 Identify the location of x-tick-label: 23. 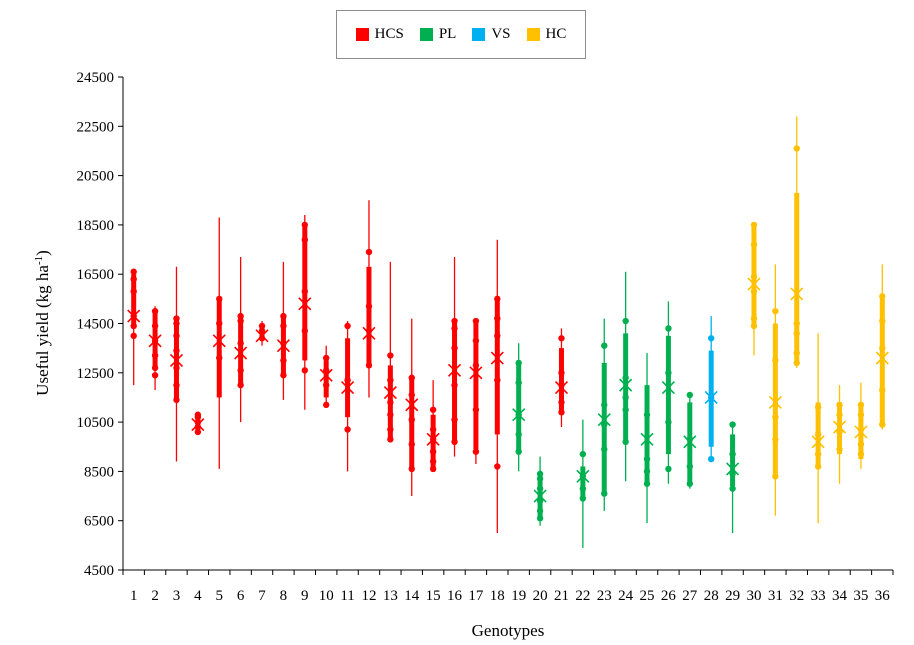
(604, 596).